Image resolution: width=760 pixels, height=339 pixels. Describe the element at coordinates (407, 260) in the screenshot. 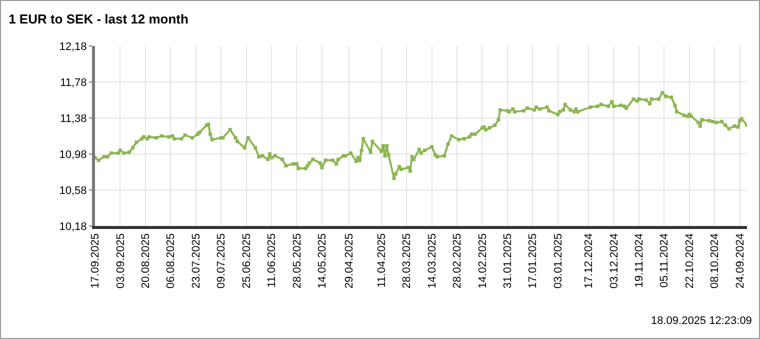

I see `x-tick-label: 28.03.2025` at that location.